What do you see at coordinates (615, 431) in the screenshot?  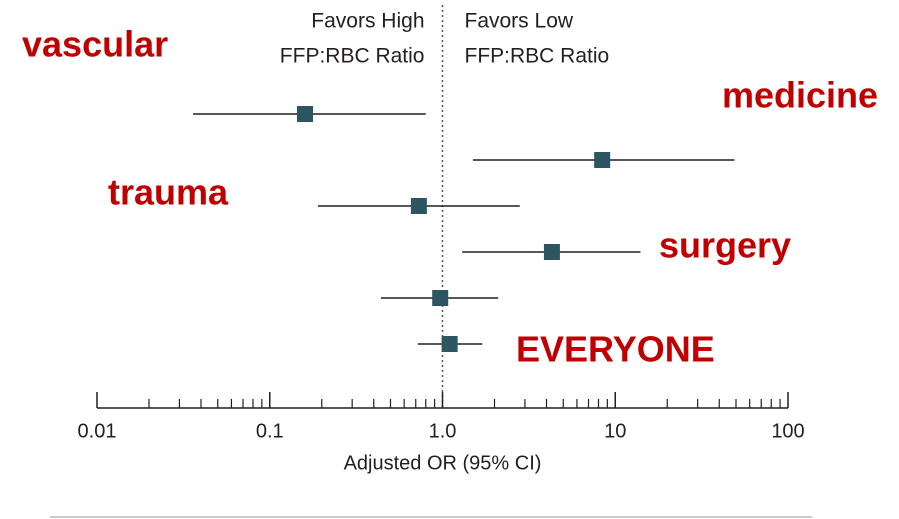 I see `x-tick-label: 10` at bounding box center [615, 431].